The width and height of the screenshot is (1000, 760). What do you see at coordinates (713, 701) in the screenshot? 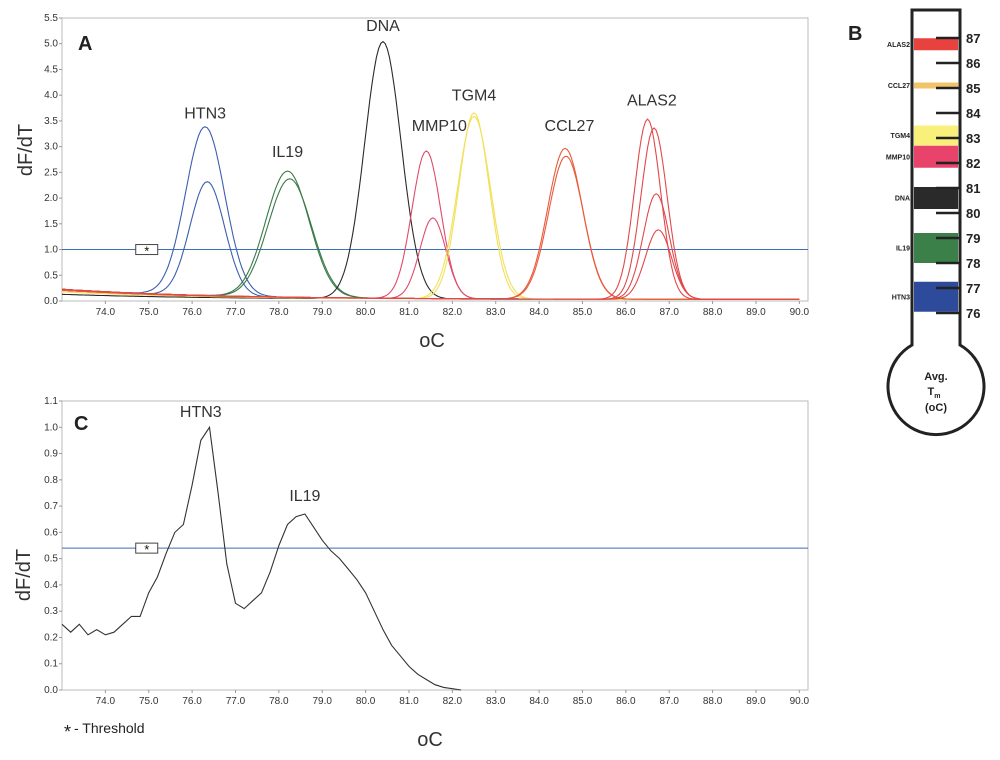
I see `x-tick-label: 88.0` at bounding box center [713, 701].